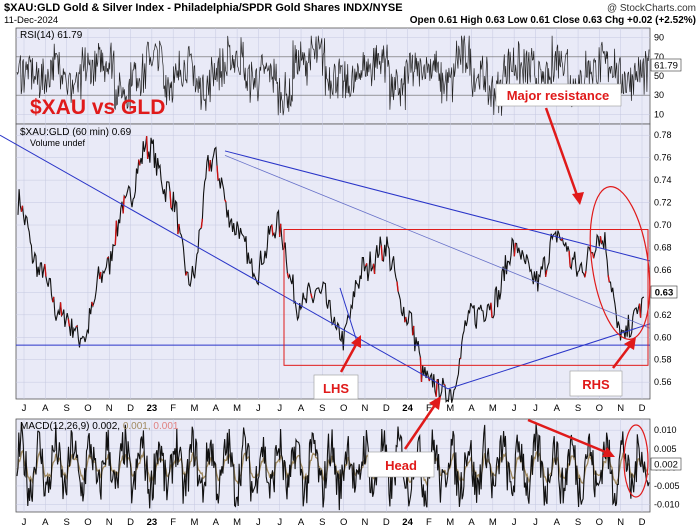  Describe the element at coordinates (659, 76) in the screenshot. I see `rsi-y-tick: 50` at that location.